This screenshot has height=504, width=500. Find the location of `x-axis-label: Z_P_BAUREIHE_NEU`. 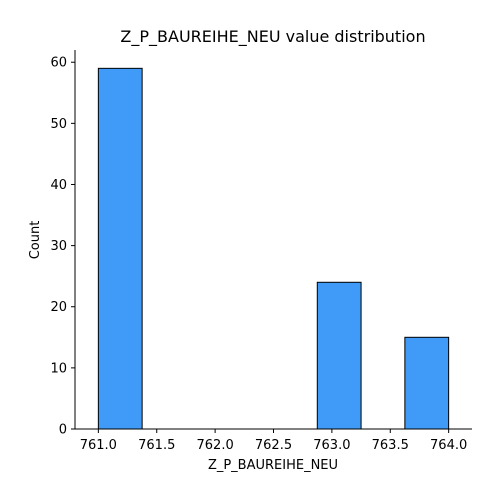

x-axis-label: Z_P_BAUREIHE_NEU is located at coordinates (273, 465).